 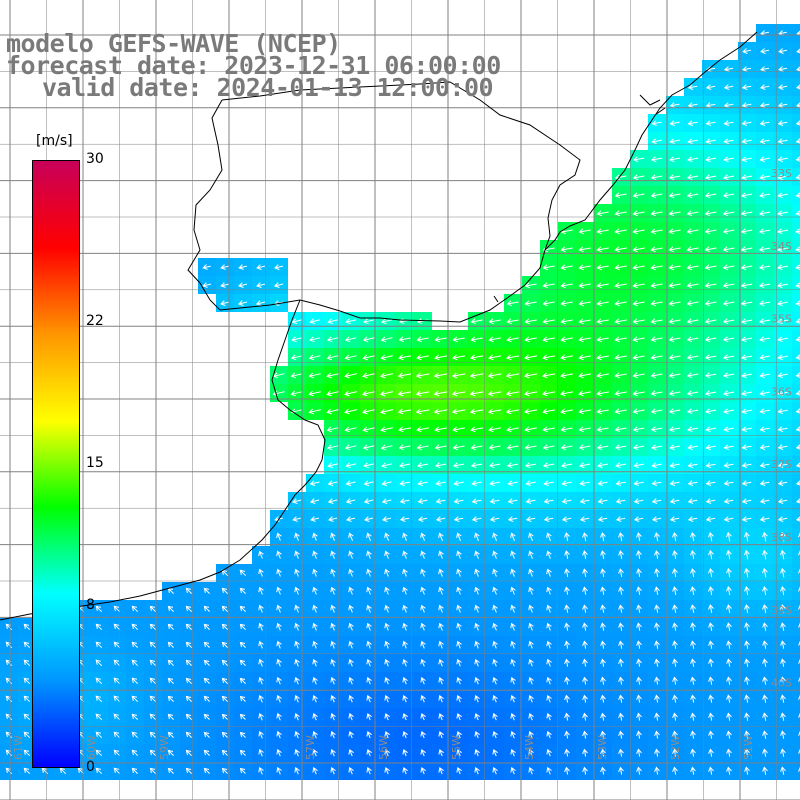 What do you see at coordinates (173, 43) in the screenshot?
I see `model-title: modelo GEFS-WAVE (NCEP)` at bounding box center [173, 43].